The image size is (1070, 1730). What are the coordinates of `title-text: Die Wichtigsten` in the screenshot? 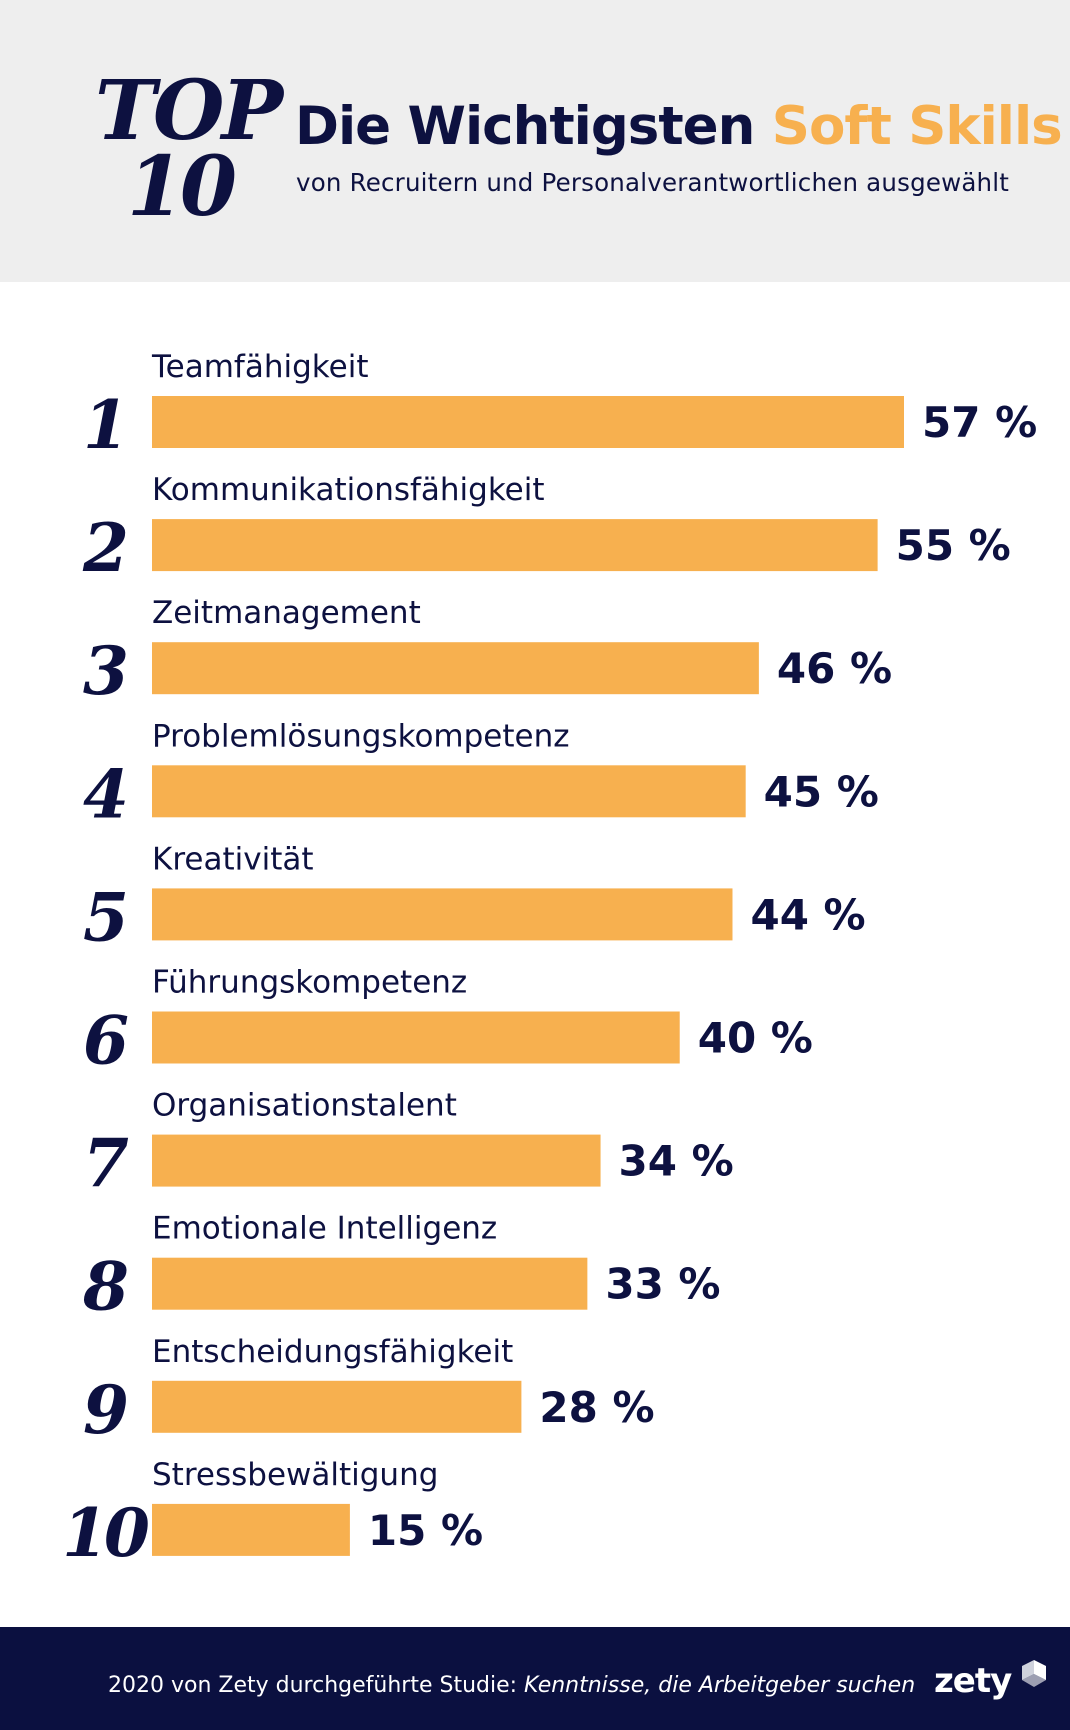 It's located at (533, 126).